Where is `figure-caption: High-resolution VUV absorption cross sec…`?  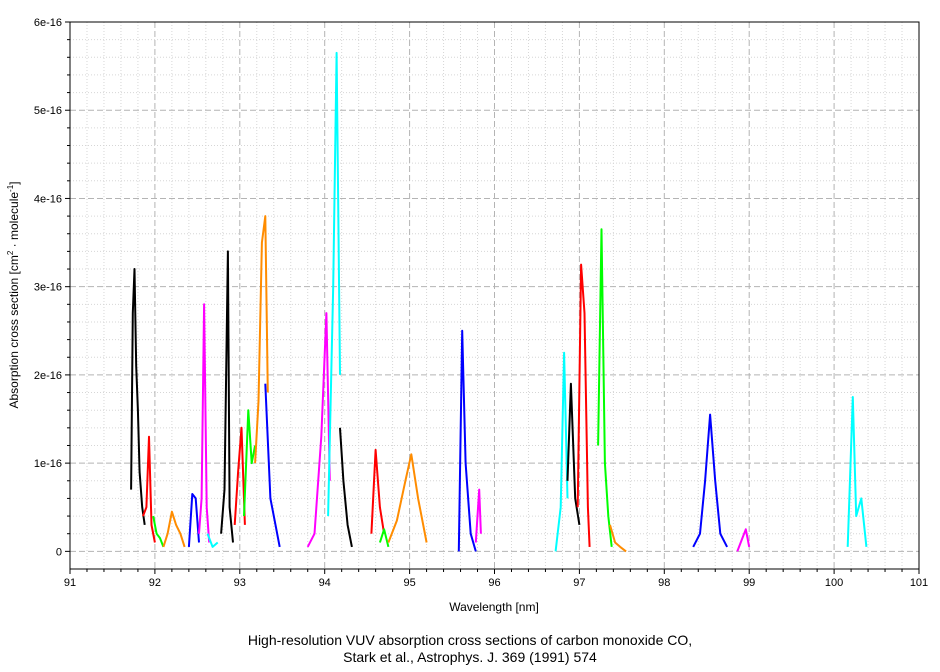
figure-caption: High-resolution VUV absorption cross sec… is located at coordinates (470, 649).